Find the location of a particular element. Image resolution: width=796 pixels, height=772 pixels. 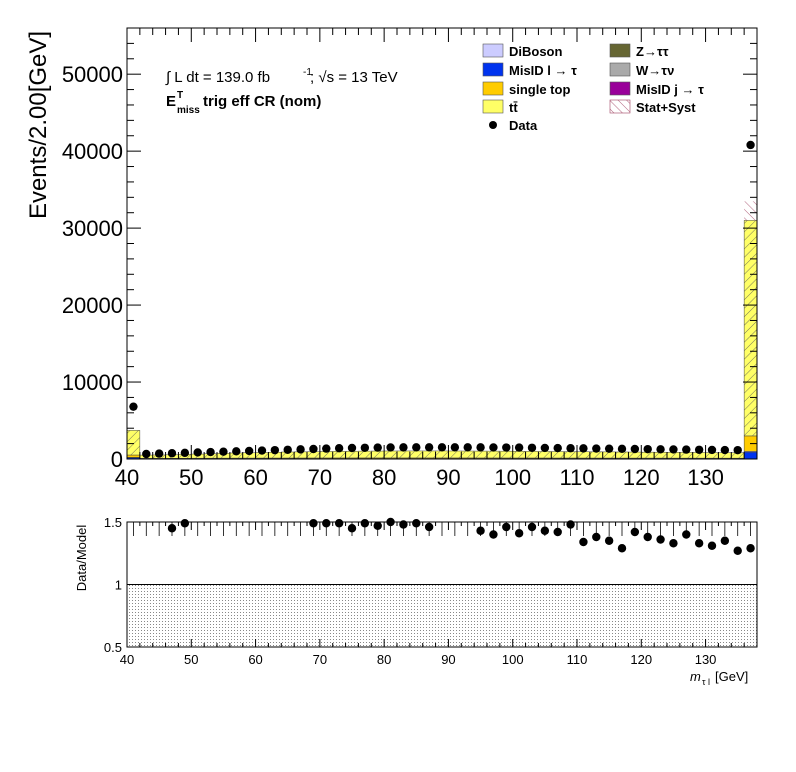

bar-tt--34 is located at coordinates (570, 455).